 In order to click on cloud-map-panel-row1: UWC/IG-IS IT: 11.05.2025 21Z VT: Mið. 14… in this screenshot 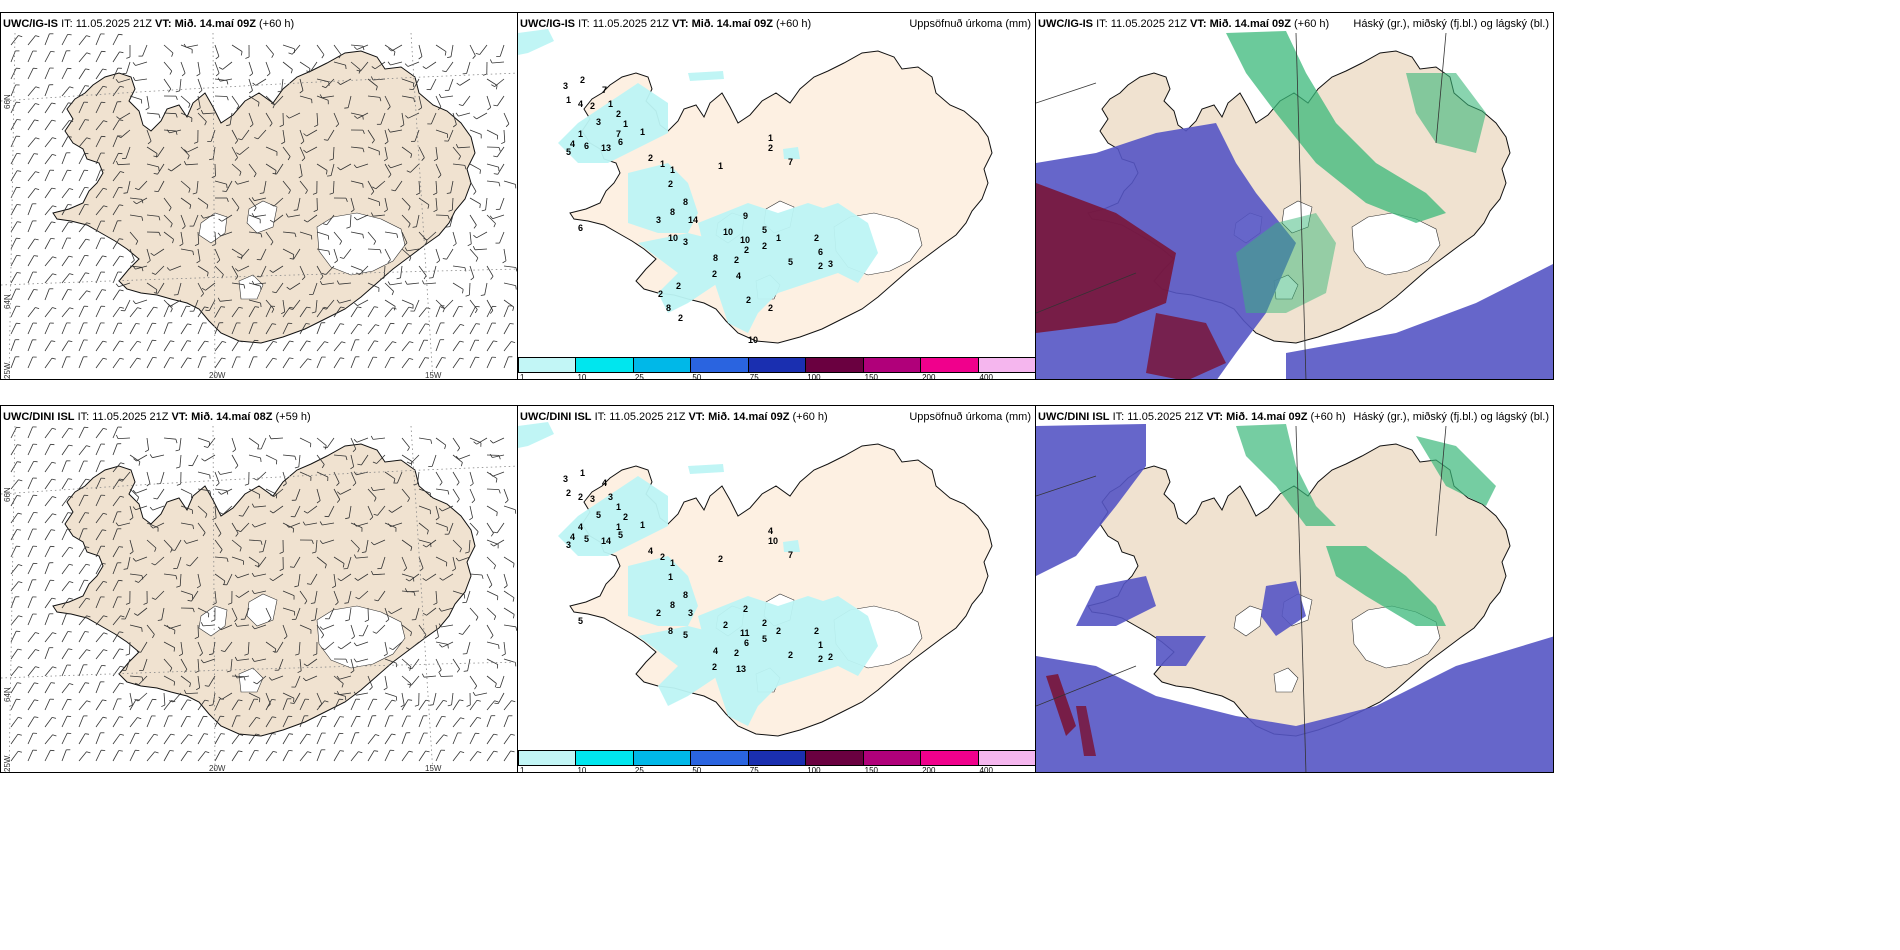, I will do `click(1294, 196)`.